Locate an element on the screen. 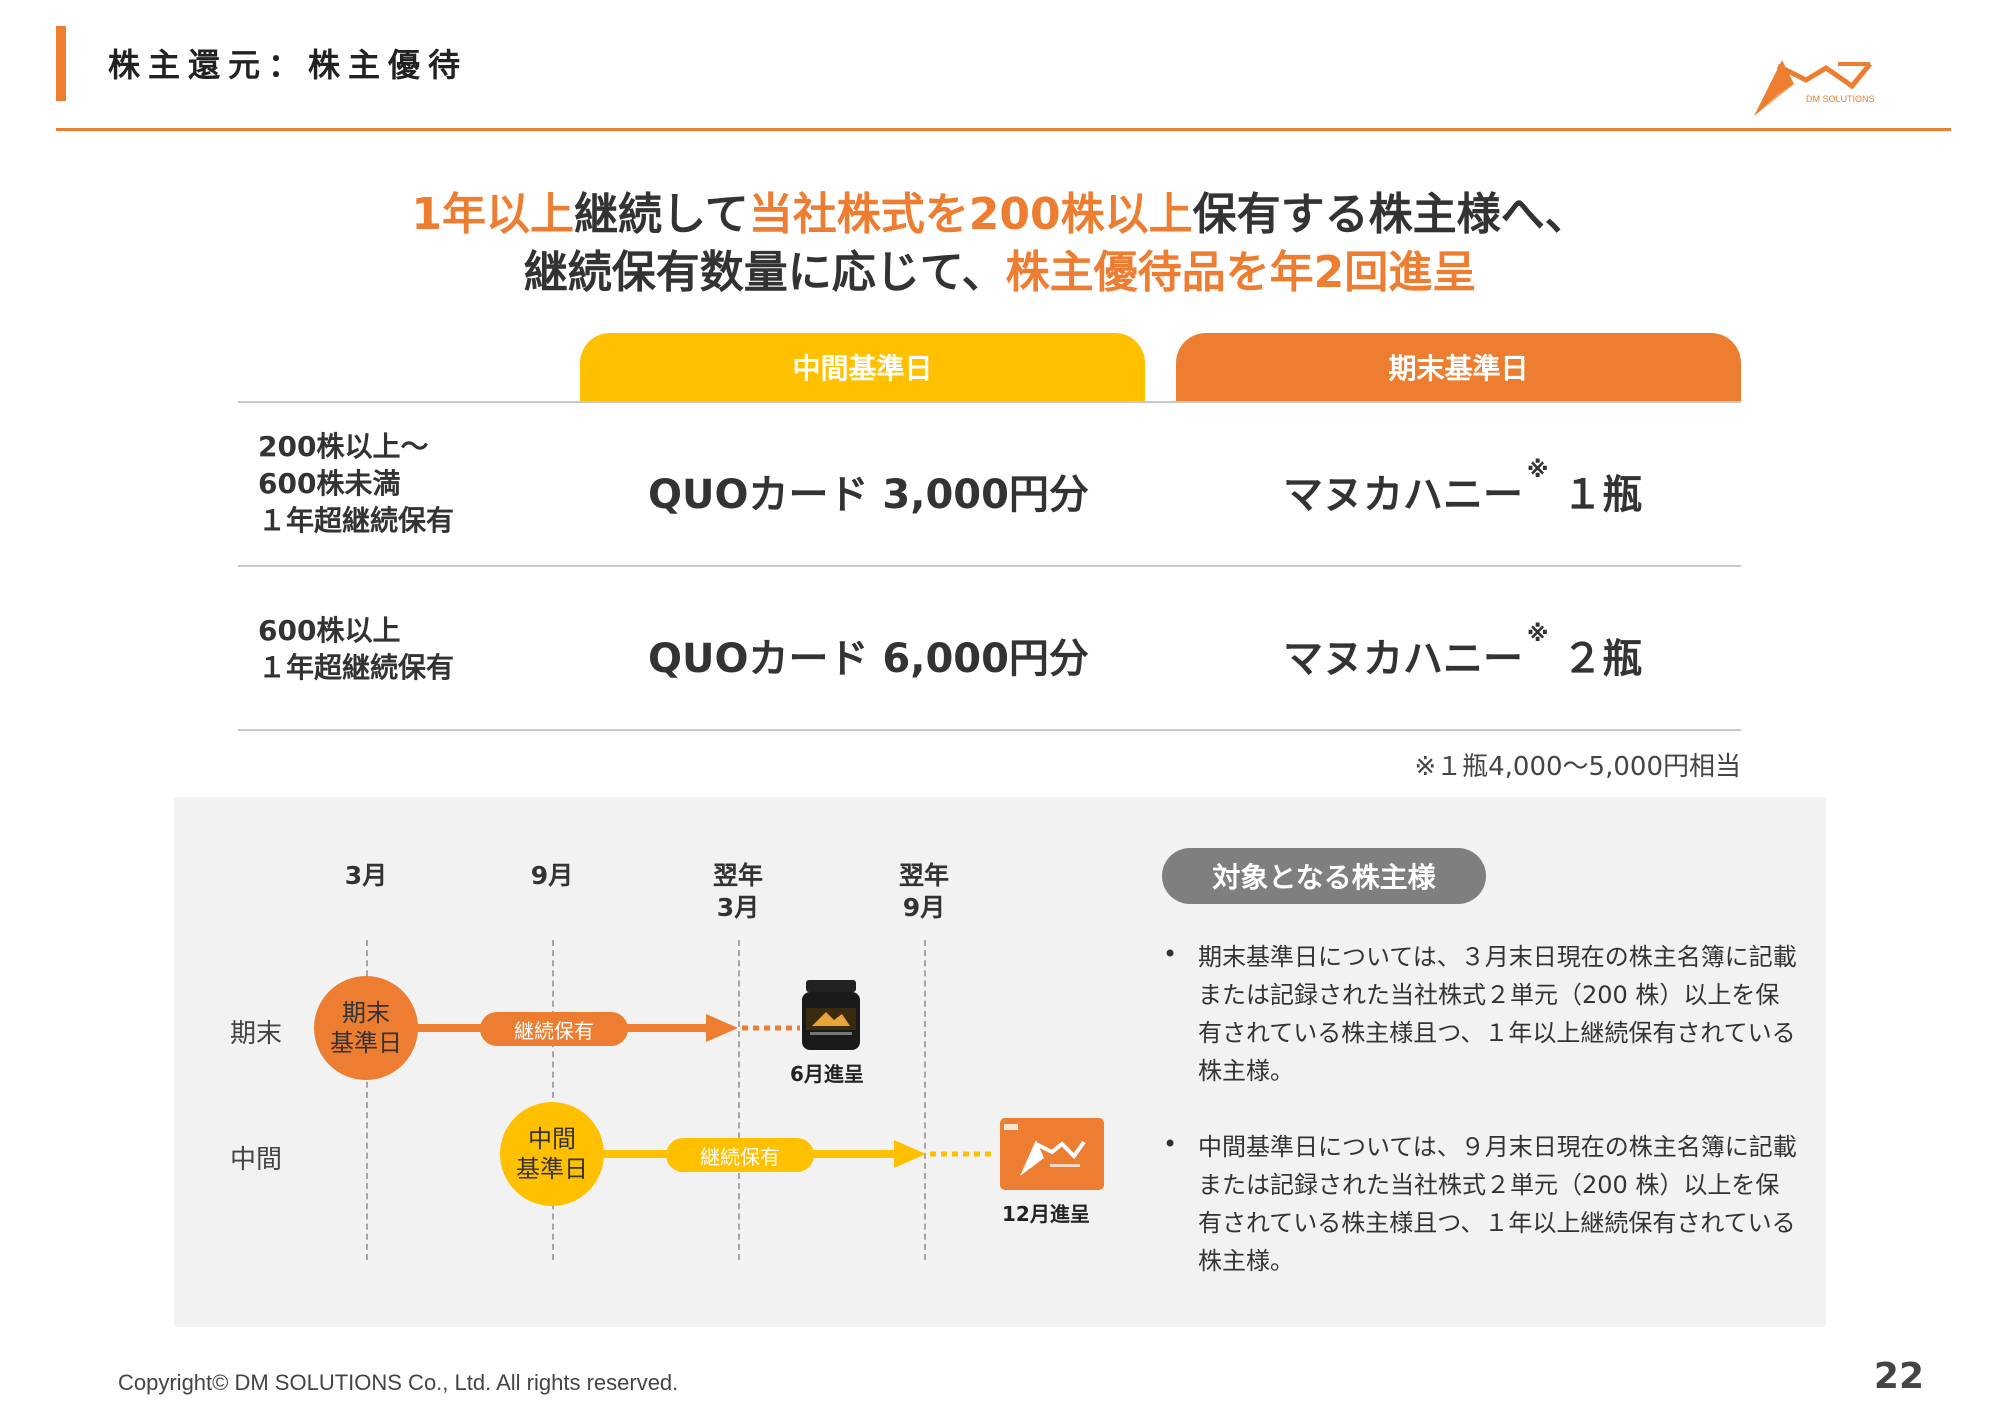 The height and width of the screenshot is (1414, 2000). yearend-continued-holding-pill: 継続保有 is located at coordinates (554, 1029).